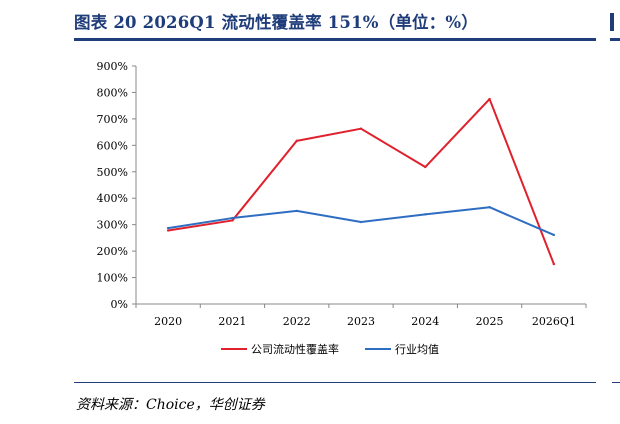 This screenshot has height=424, width=620. What do you see at coordinates (112, 278) in the screenshot?
I see `y-tick-label: 100%` at bounding box center [112, 278].